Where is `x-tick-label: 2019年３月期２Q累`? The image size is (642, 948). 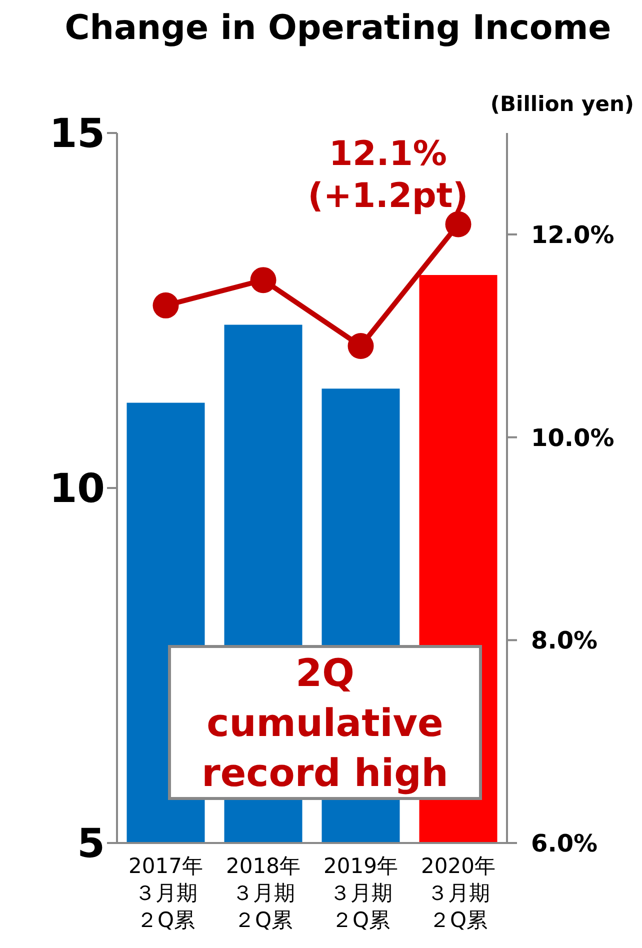 x-tick-label: 2019年３月期２Q累 is located at coordinates (360, 893).